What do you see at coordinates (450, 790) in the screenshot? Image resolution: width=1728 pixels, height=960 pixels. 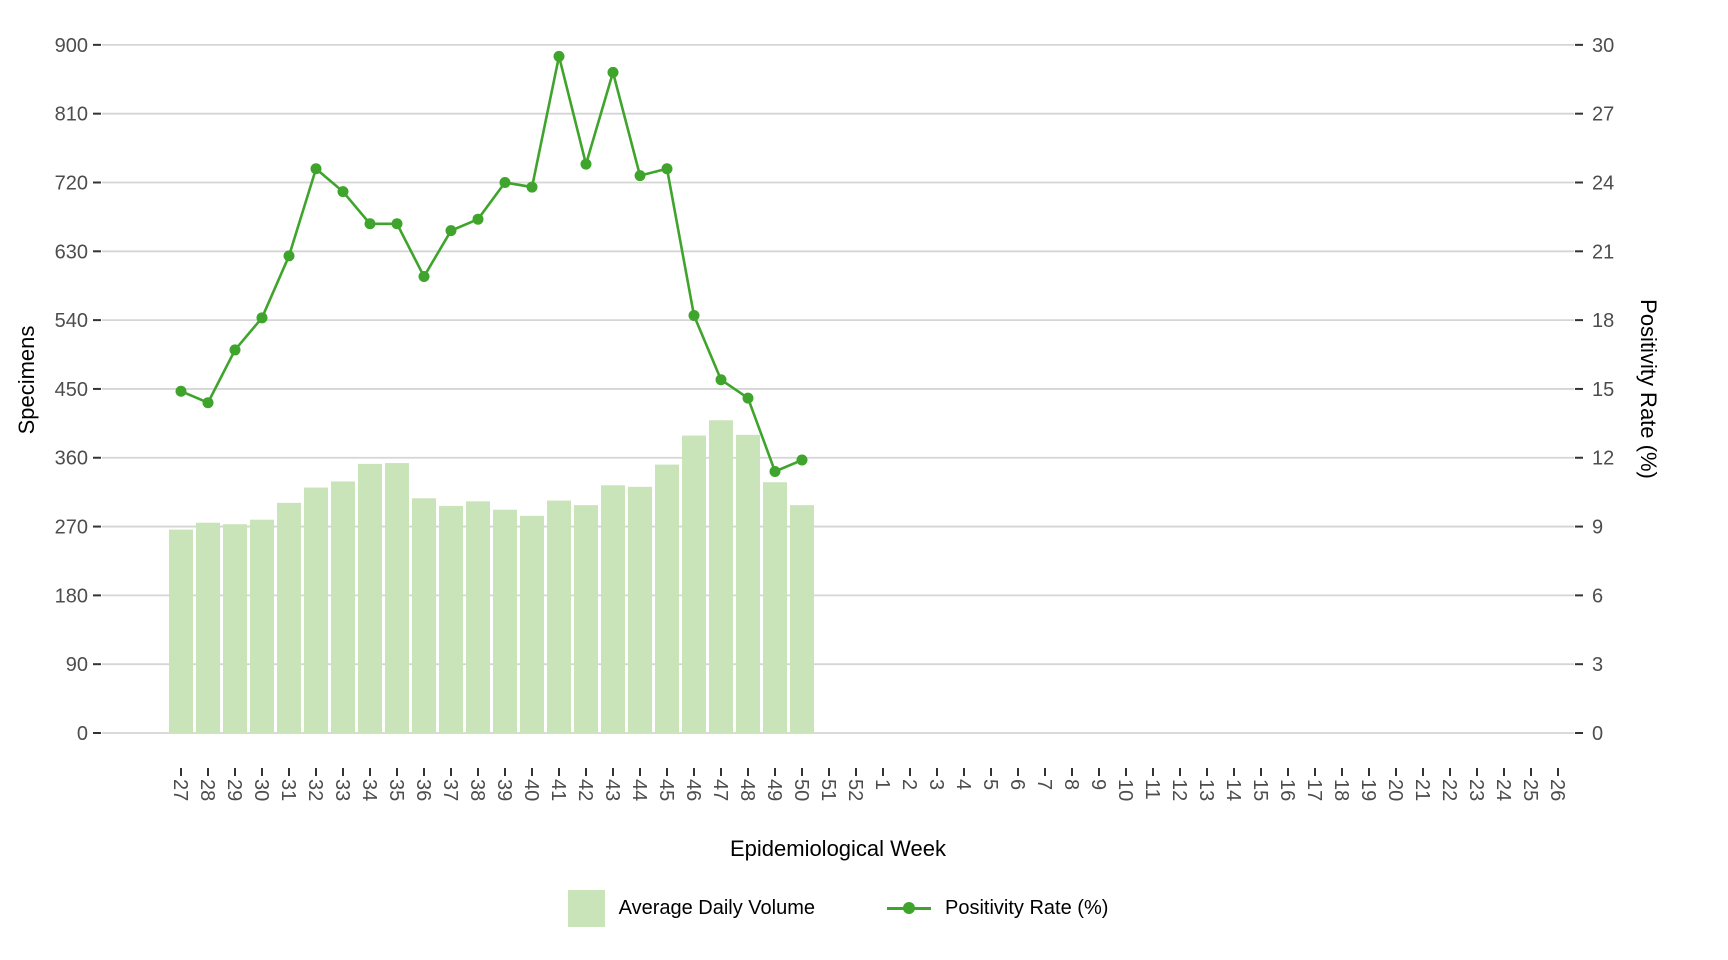 I see `x-tick-label: 37` at bounding box center [450, 790].